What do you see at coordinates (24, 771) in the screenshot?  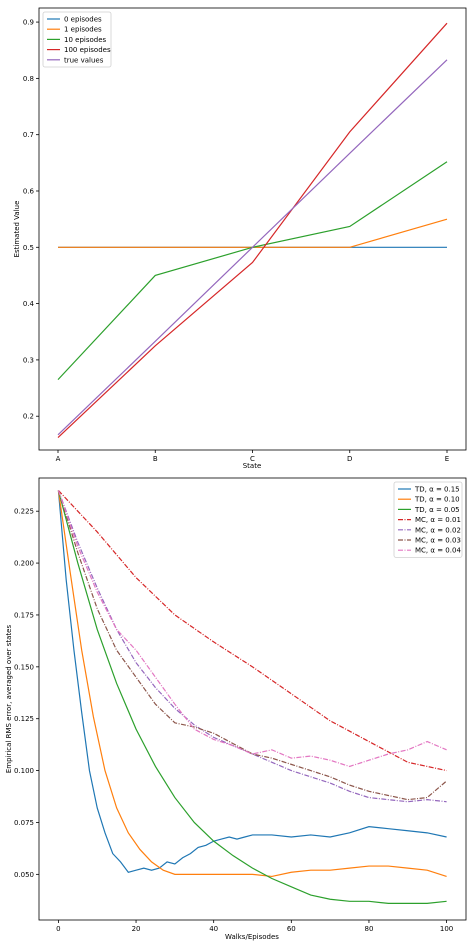 I see `chart2-y-tick-label: 0.100` at bounding box center [24, 771].